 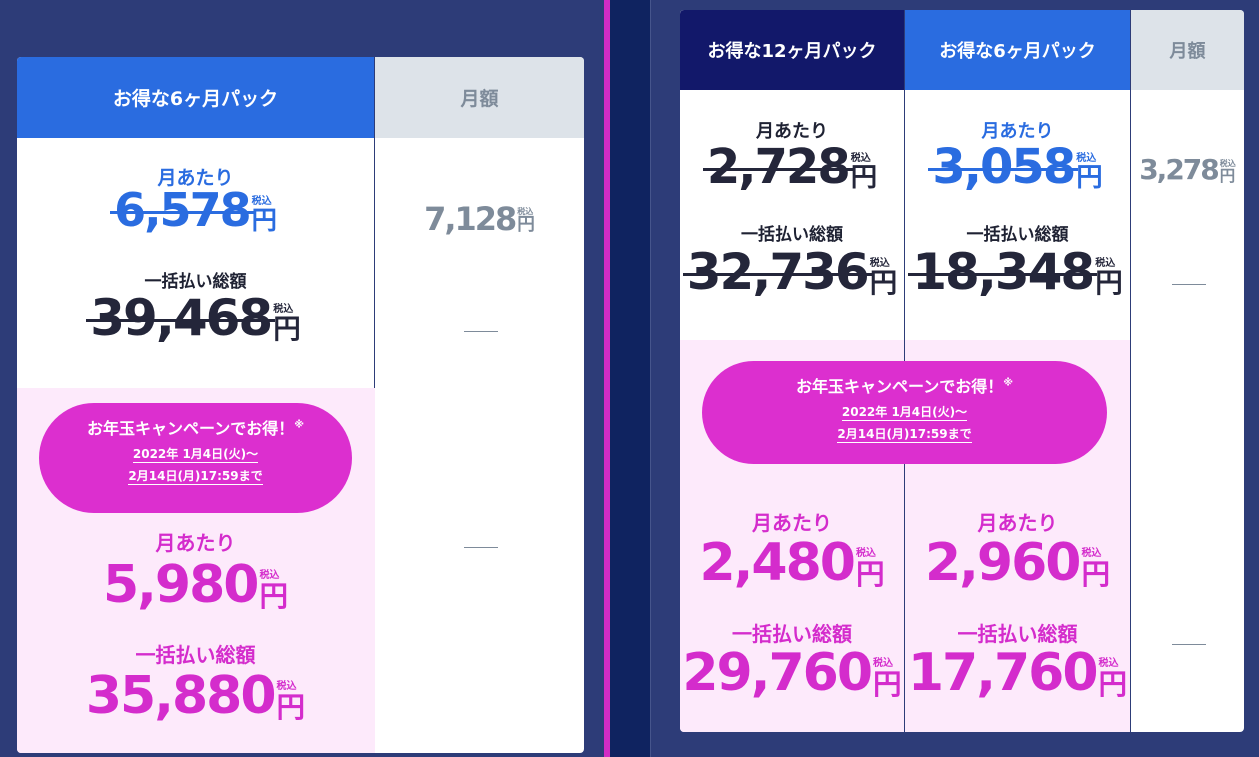 I want to click on header-12month-pack: お得な12ヶ月パック, so click(x=792, y=50).